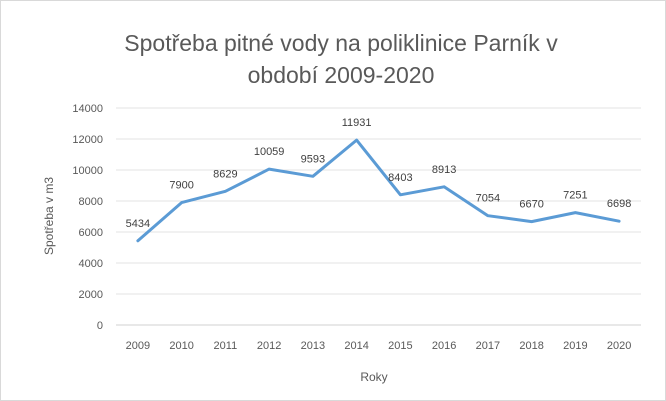  I want to click on y-tick-label: 0, so click(100, 326).